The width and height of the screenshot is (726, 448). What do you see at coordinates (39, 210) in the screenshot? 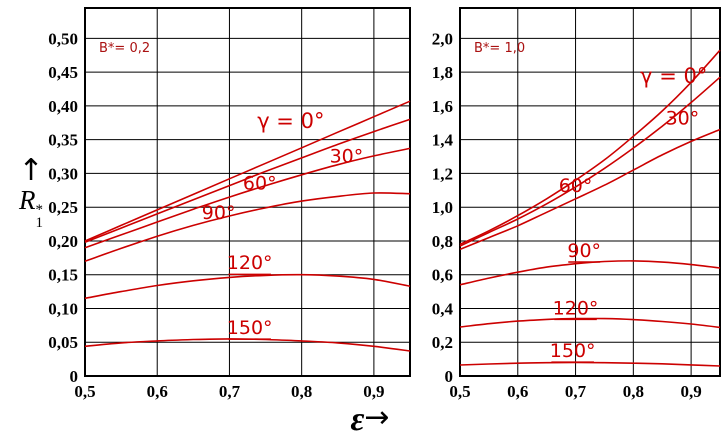
I see `y-axis-symbol-sup: *` at bounding box center [39, 210].